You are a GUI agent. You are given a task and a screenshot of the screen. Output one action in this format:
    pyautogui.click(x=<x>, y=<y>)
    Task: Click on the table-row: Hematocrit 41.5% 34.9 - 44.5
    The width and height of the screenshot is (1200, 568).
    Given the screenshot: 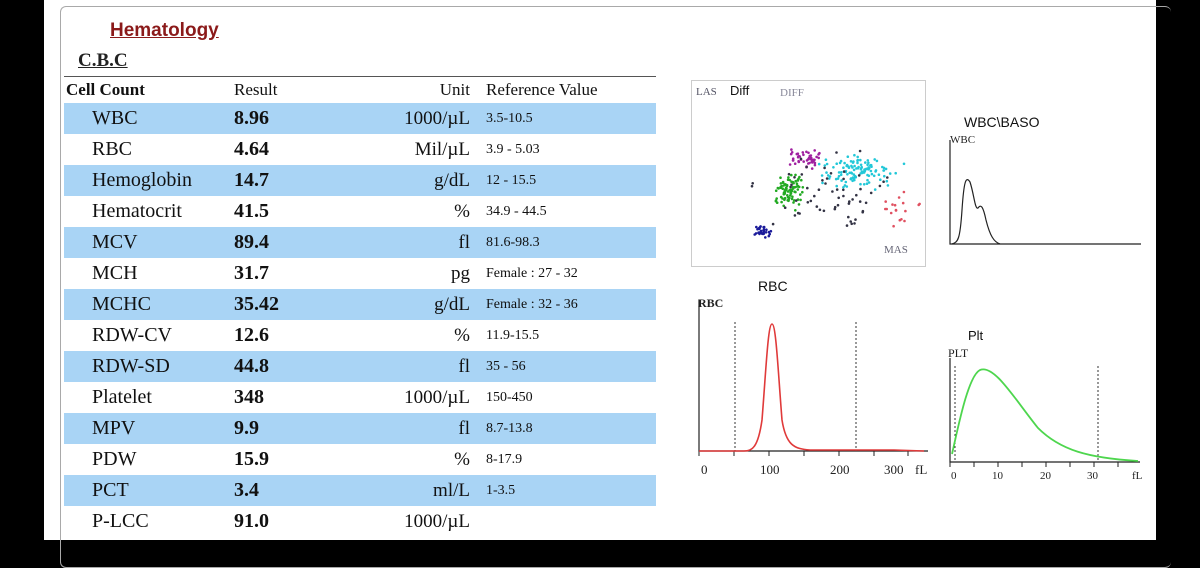 What is the action you would take?
    pyautogui.click(x=360, y=211)
    